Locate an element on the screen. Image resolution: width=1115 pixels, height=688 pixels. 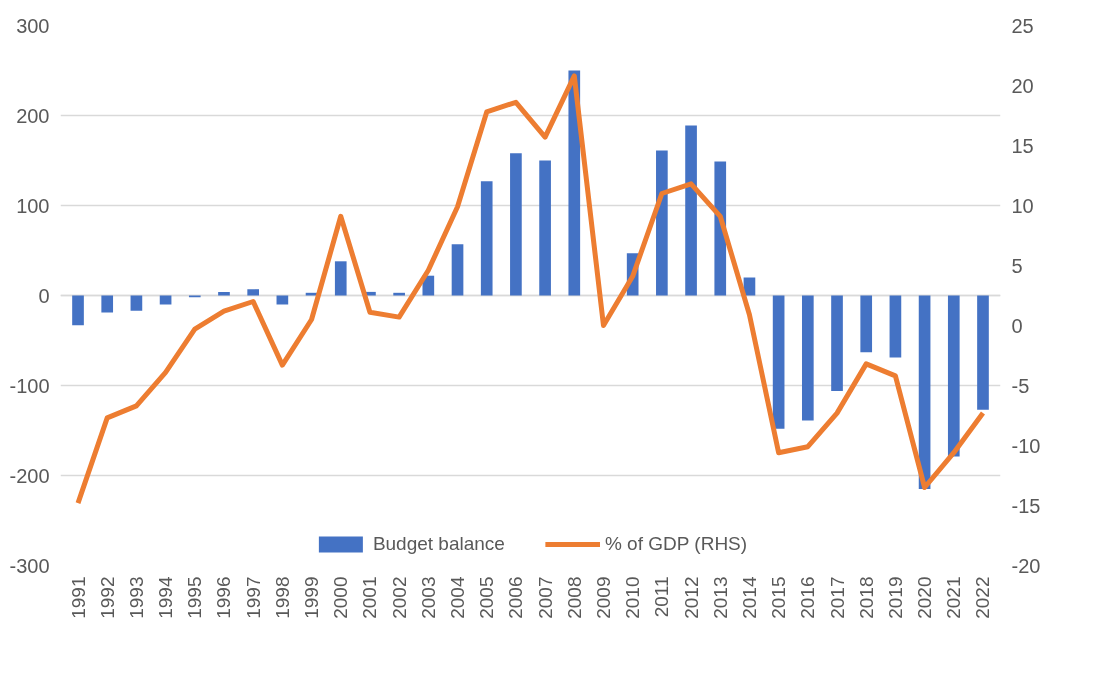
y2-tick-label: -20 is located at coordinates (1026, 565).